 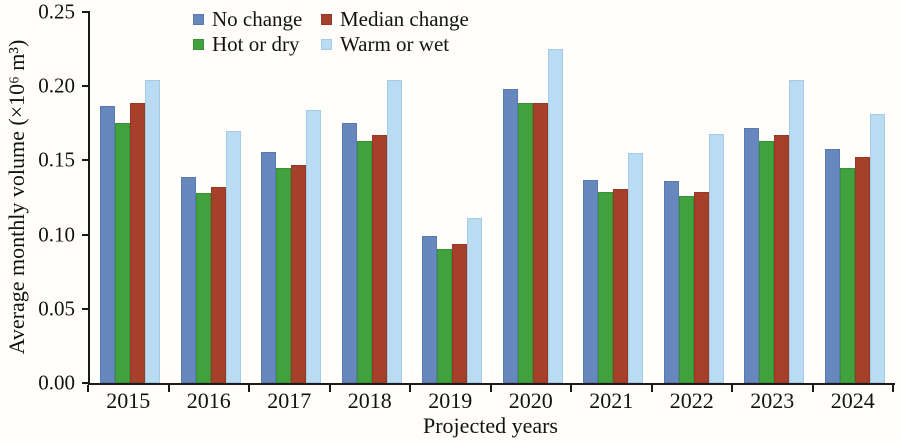 What do you see at coordinates (108, 244) in the screenshot?
I see `bar-no-change-2015` at bounding box center [108, 244].